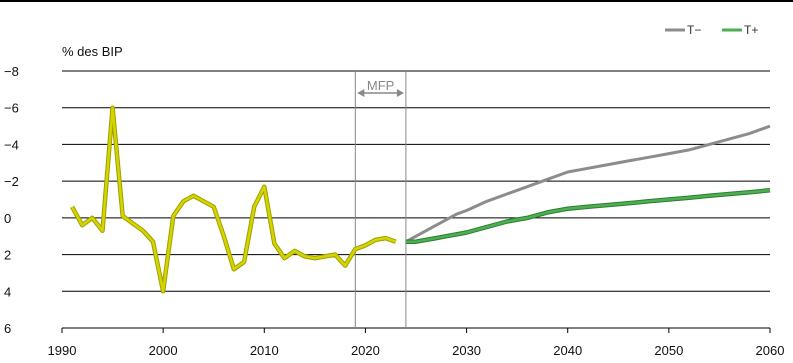  What do you see at coordinates (62, 350) in the screenshot?
I see `x-tick-label: 1990` at bounding box center [62, 350].